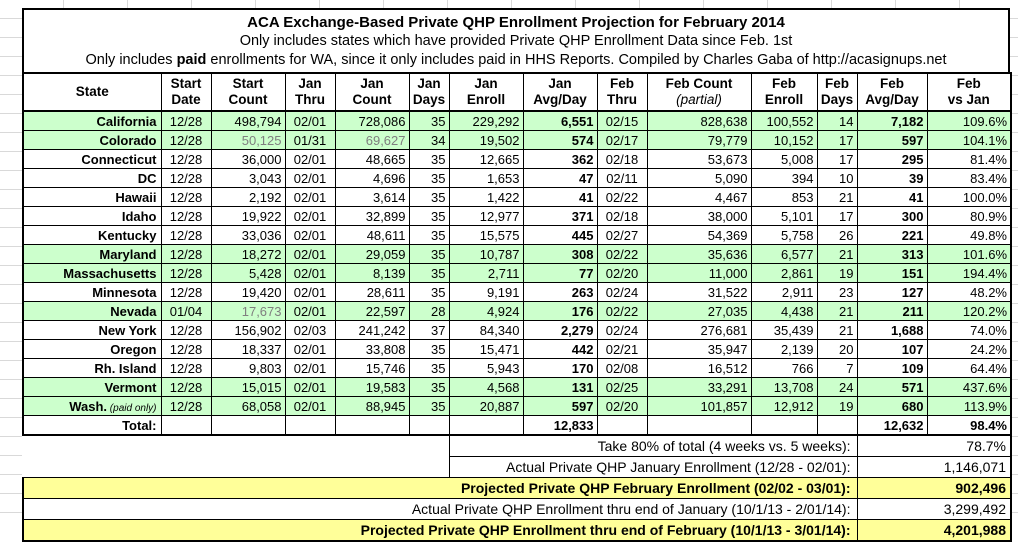 The height and width of the screenshot is (542, 1018). What do you see at coordinates (969, 349) in the screenshot?
I see `cell-feb_vs_jan: 24.2%` at bounding box center [969, 349].